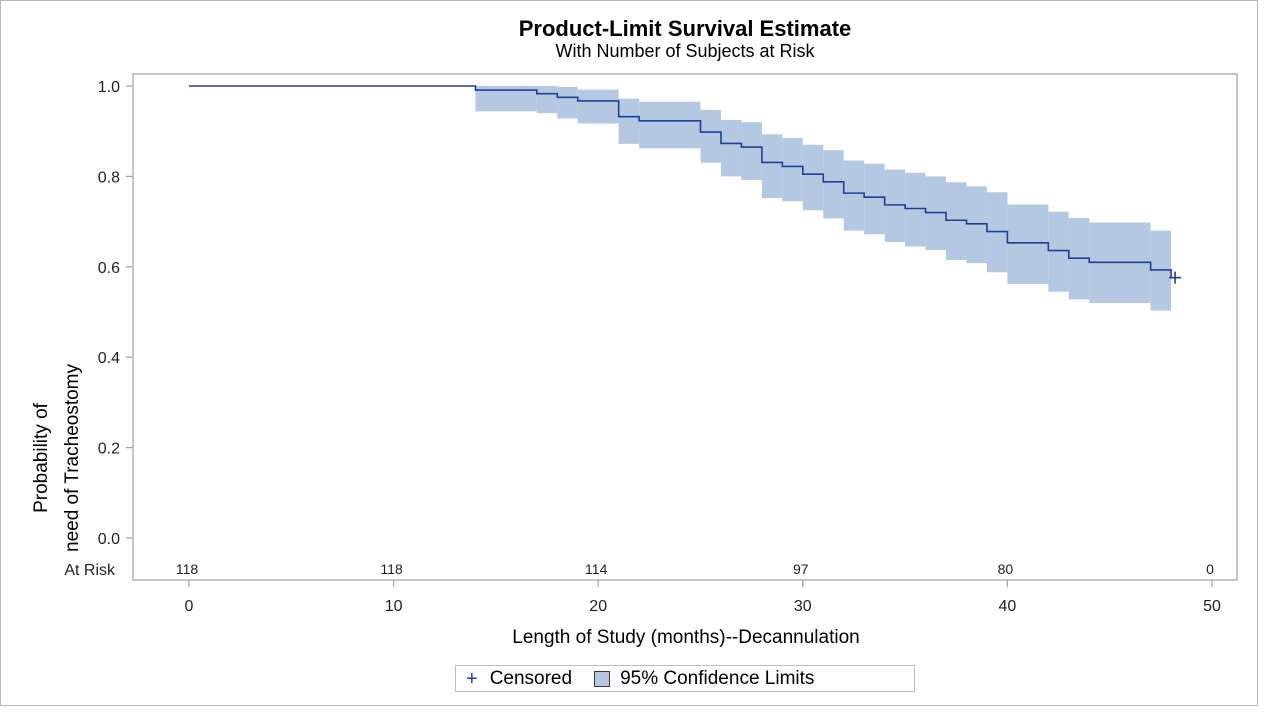  I want to click on at-risk-count: 114, so click(596, 569).